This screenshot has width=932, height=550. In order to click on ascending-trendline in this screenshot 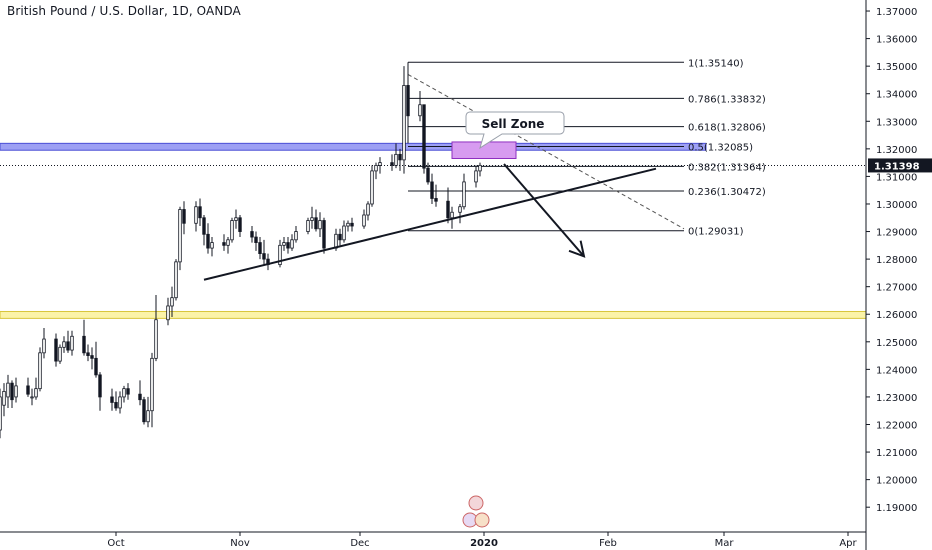, I will do `click(430, 224)`.